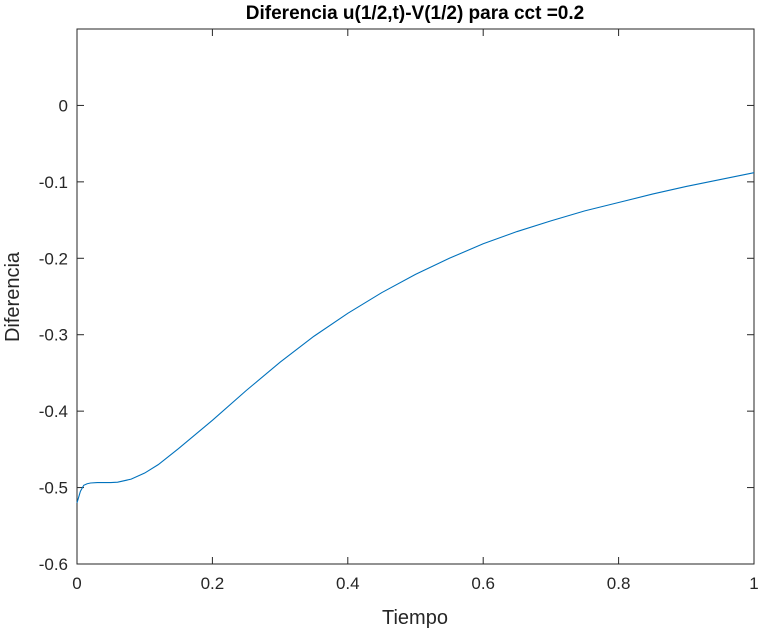  What do you see at coordinates (76, 583) in the screenshot?
I see `x-tick-label: 0` at bounding box center [76, 583].